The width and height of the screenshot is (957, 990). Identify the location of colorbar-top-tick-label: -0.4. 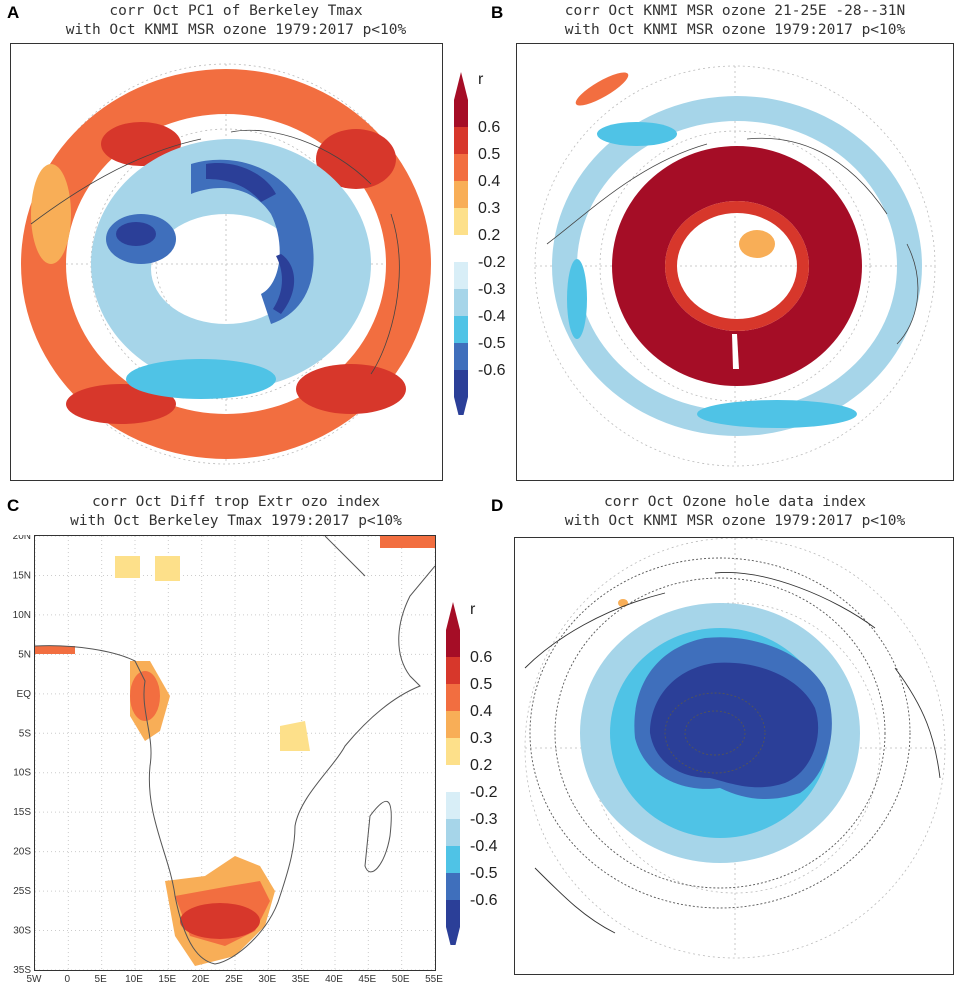
(492, 316).